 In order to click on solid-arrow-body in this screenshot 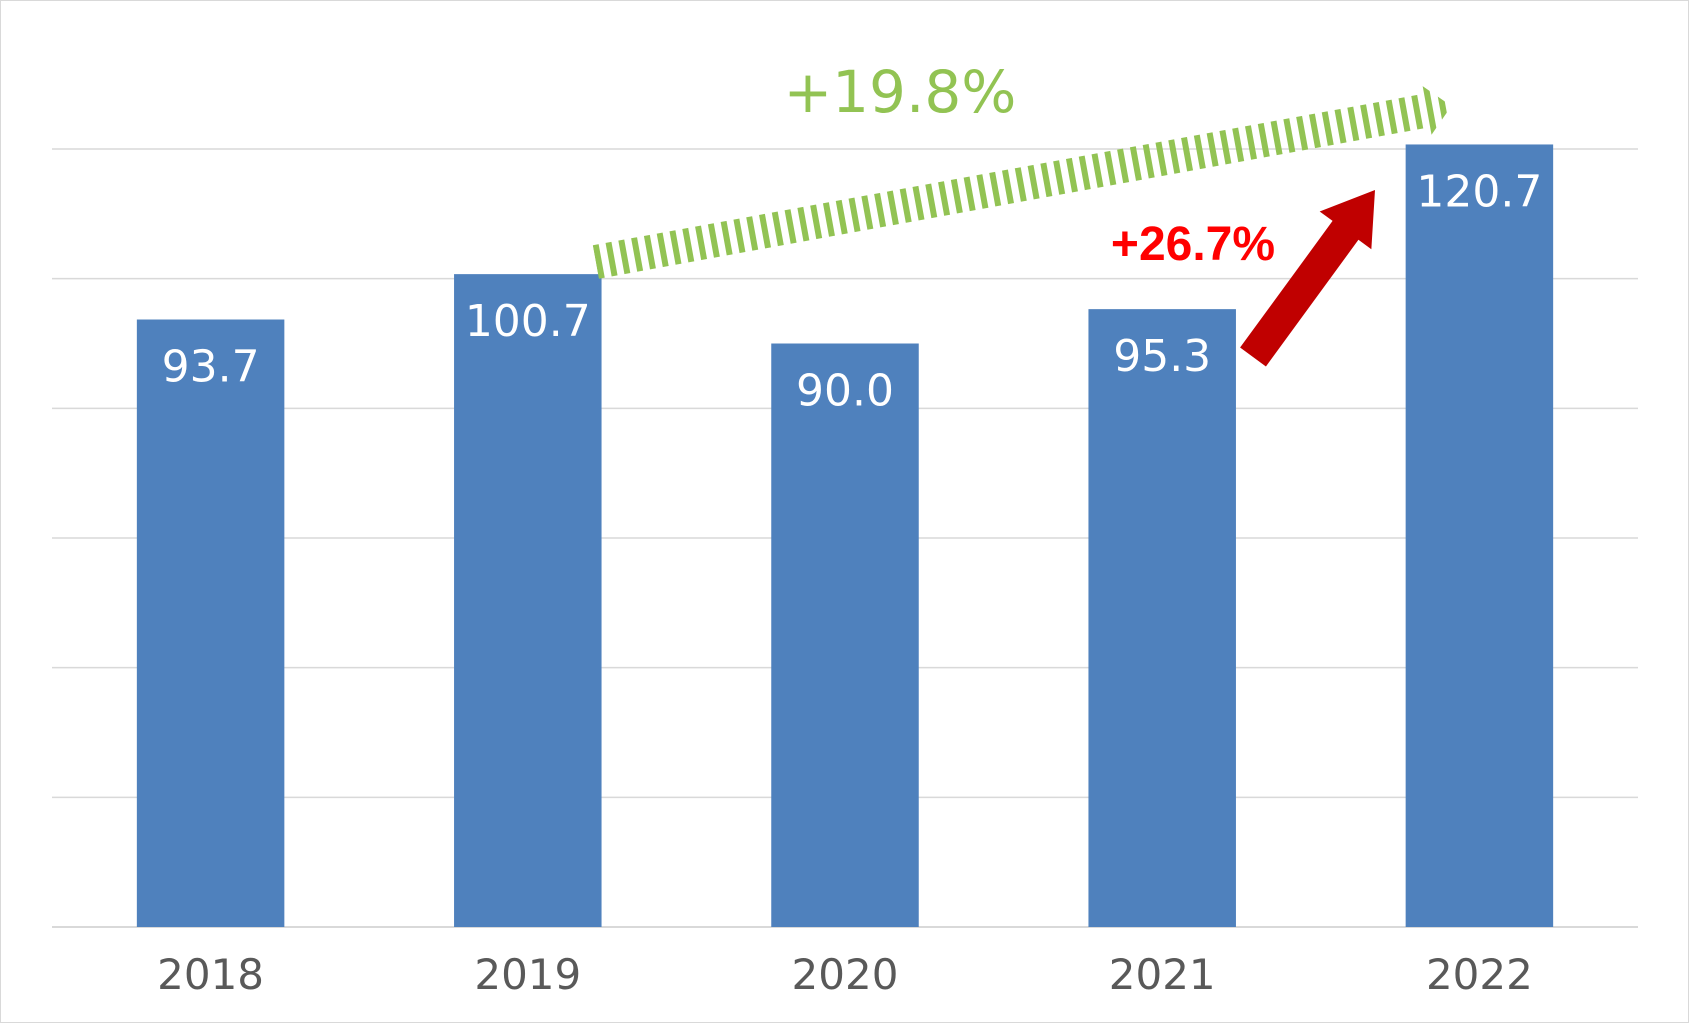, I will do `click(1307, 278)`.